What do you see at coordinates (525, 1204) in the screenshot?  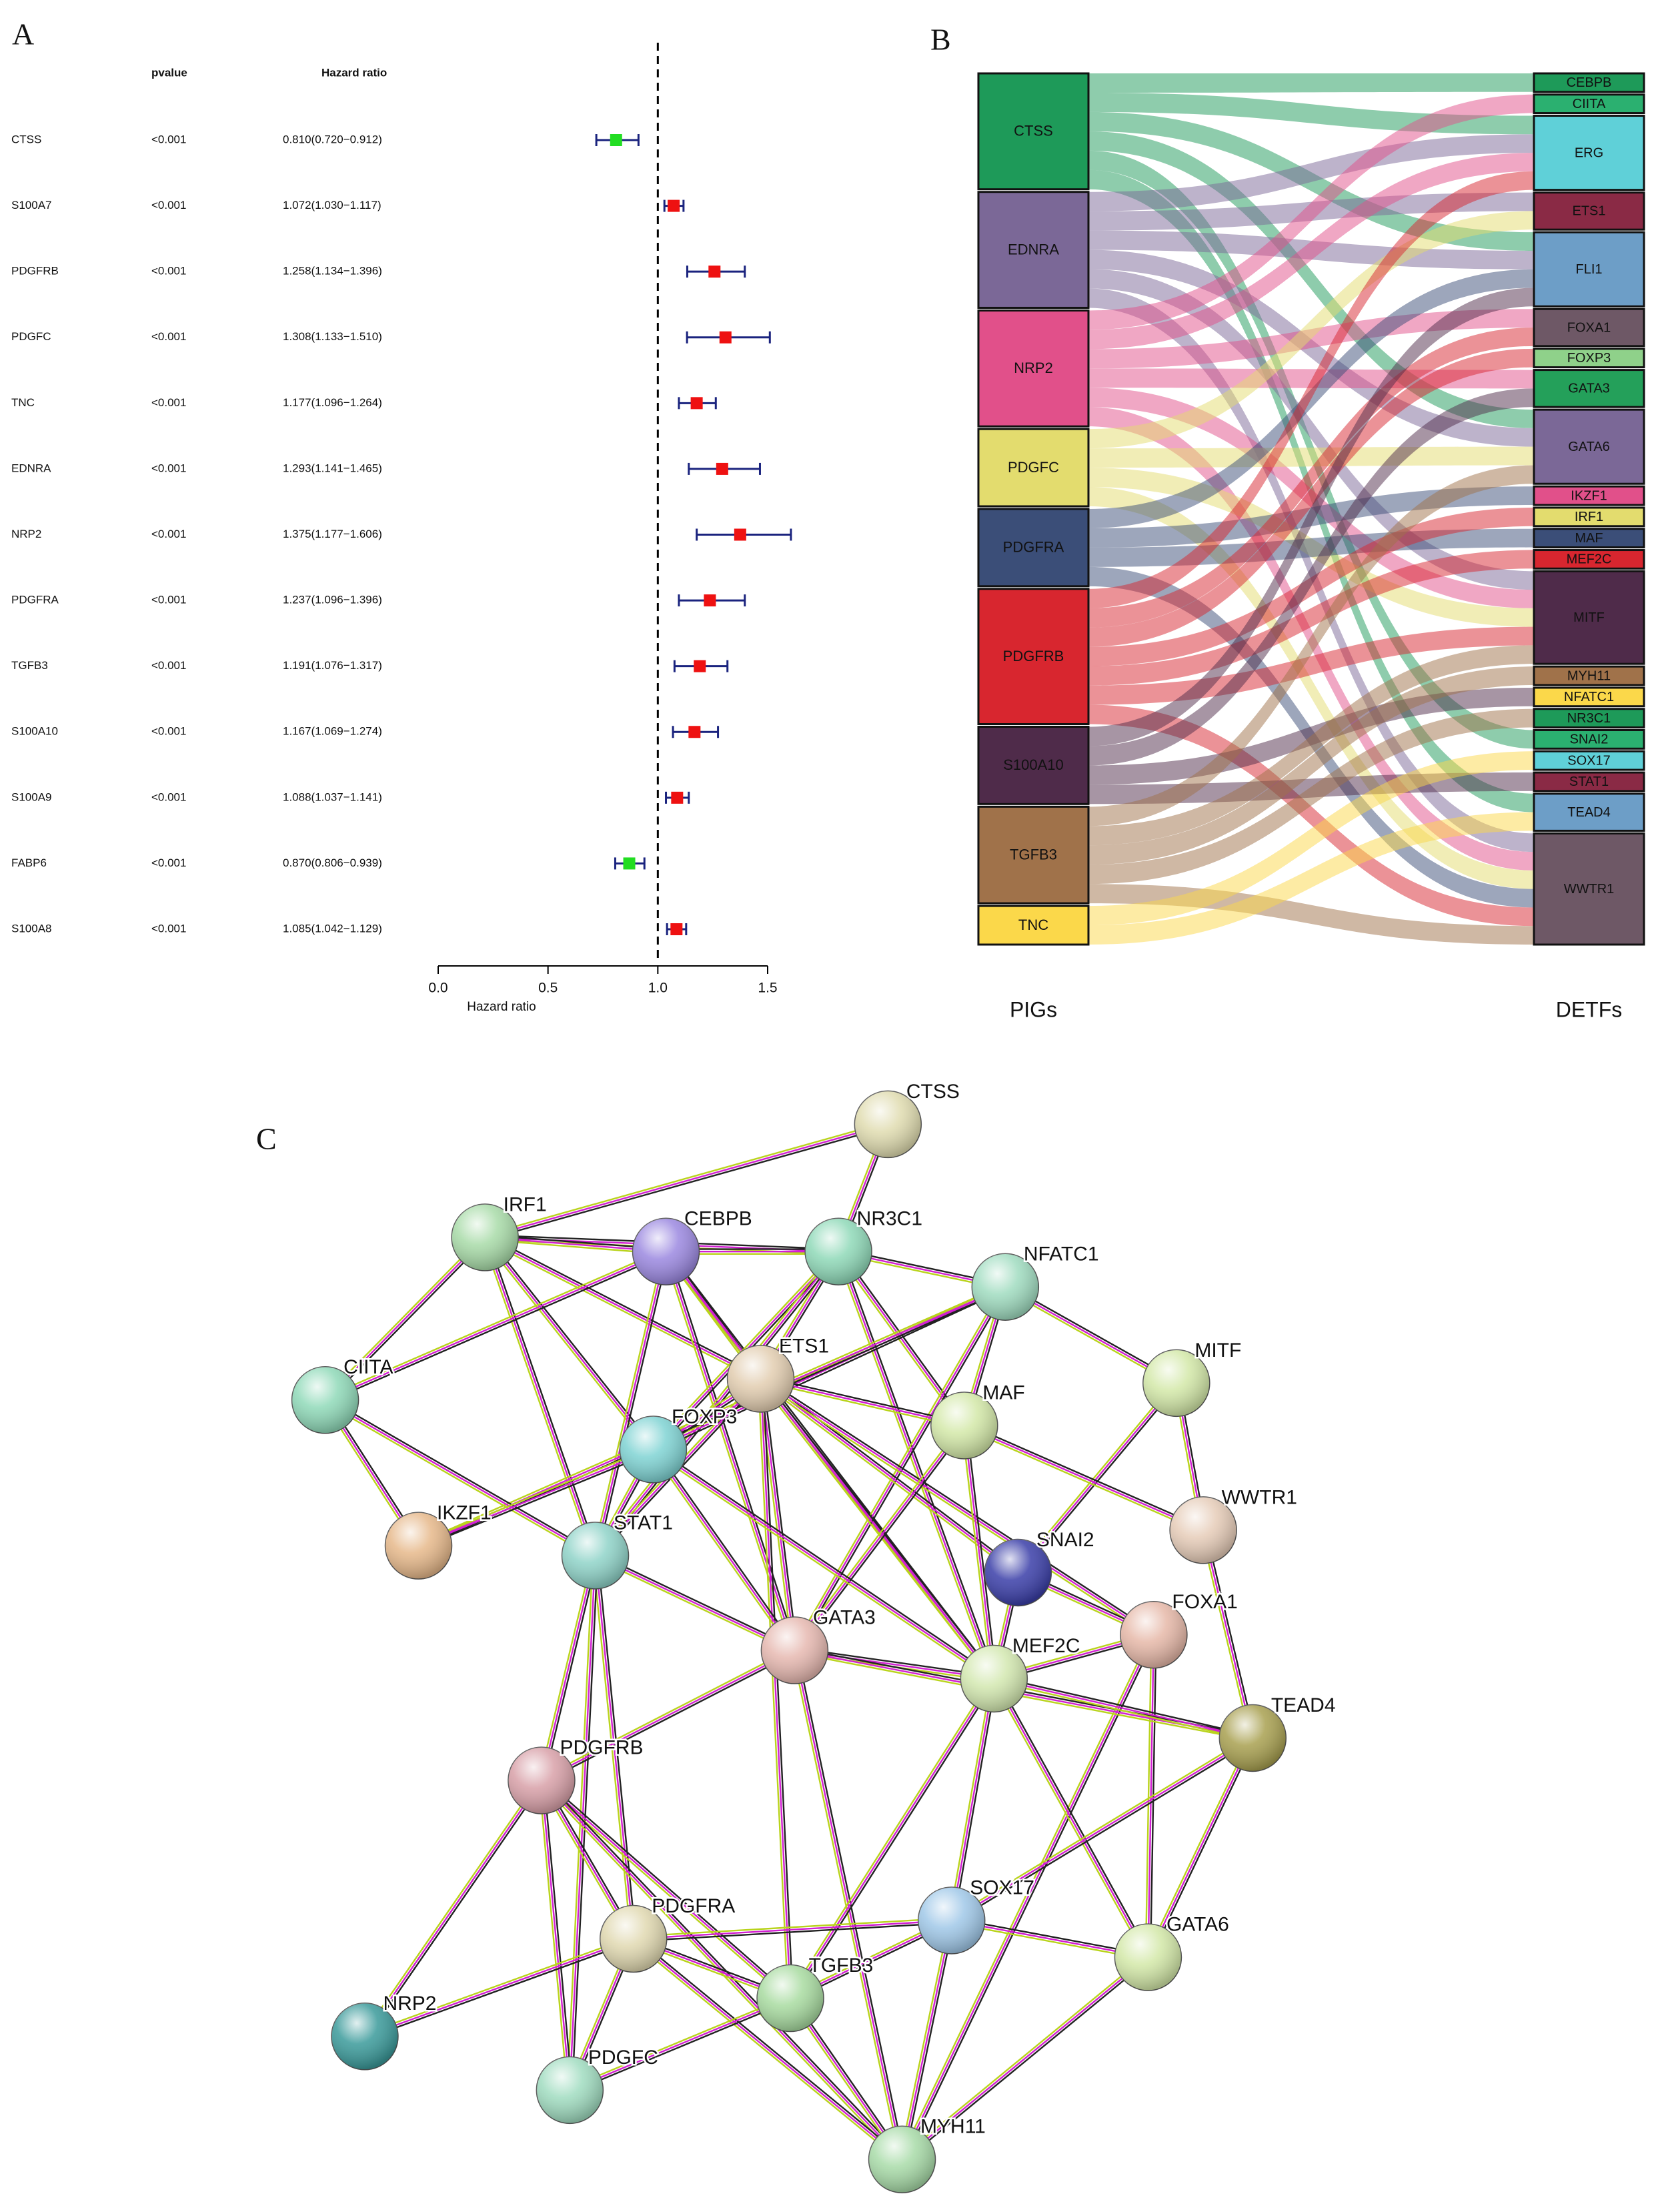 I see `node-label: IRF1` at bounding box center [525, 1204].